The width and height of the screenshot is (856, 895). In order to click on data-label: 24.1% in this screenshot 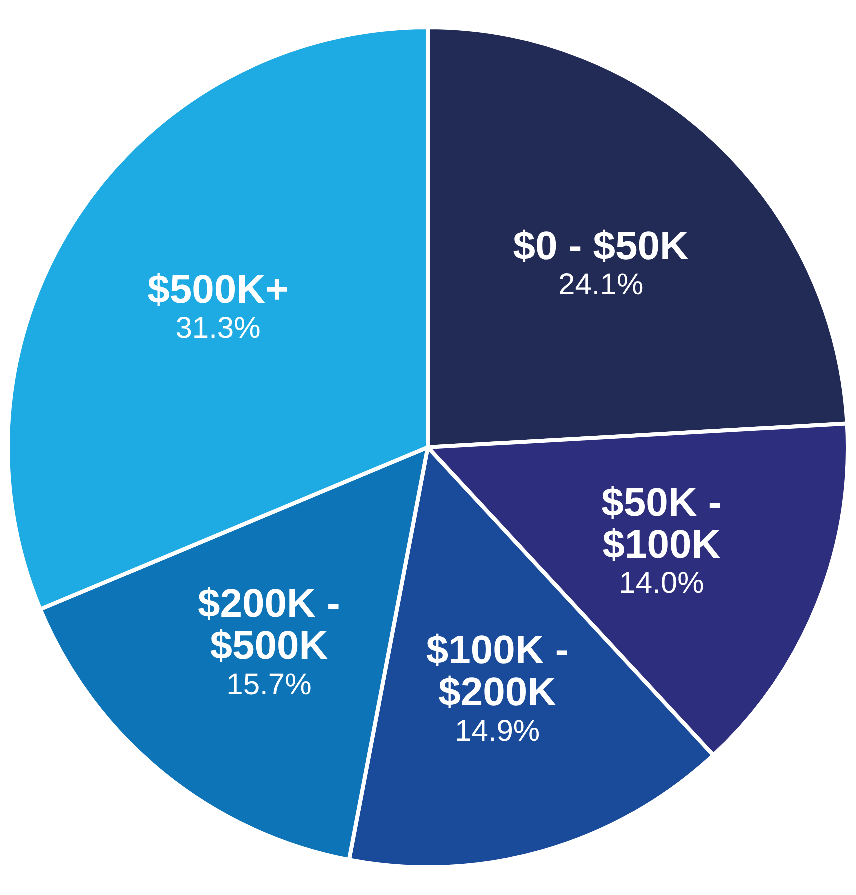, I will do `click(601, 285)`.